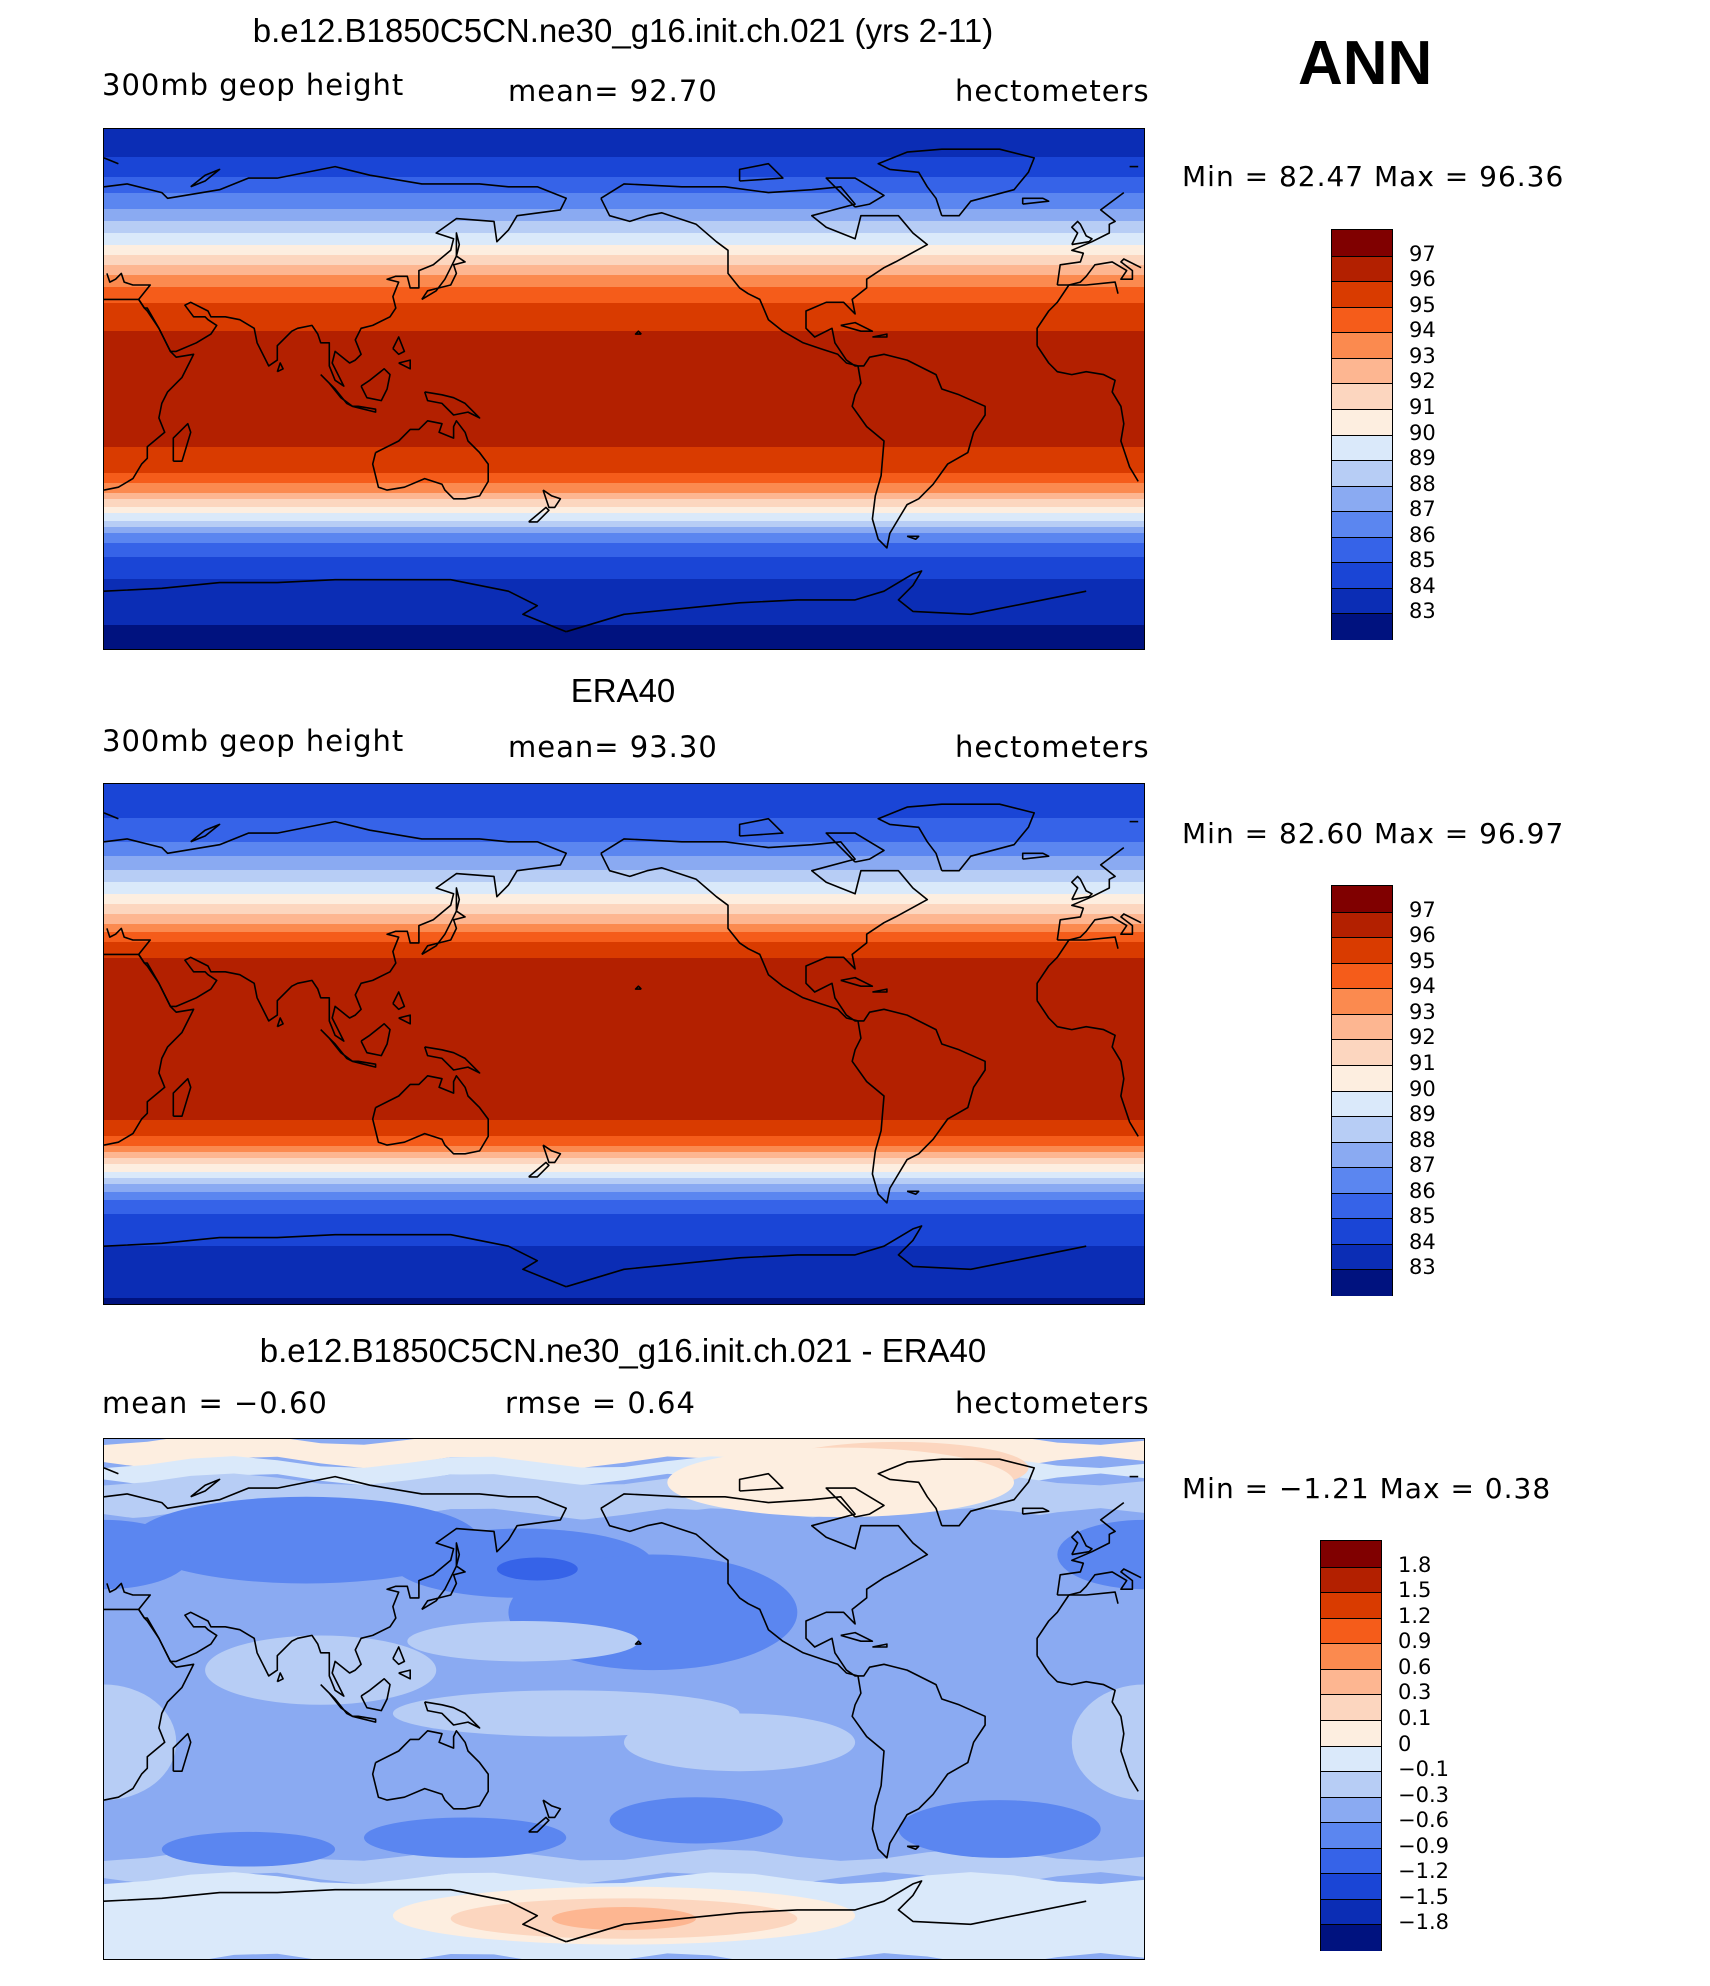 The image size is (1710, 1986). I want to click on colorbar-tick-label: 0.1, so click(1415, 1717).